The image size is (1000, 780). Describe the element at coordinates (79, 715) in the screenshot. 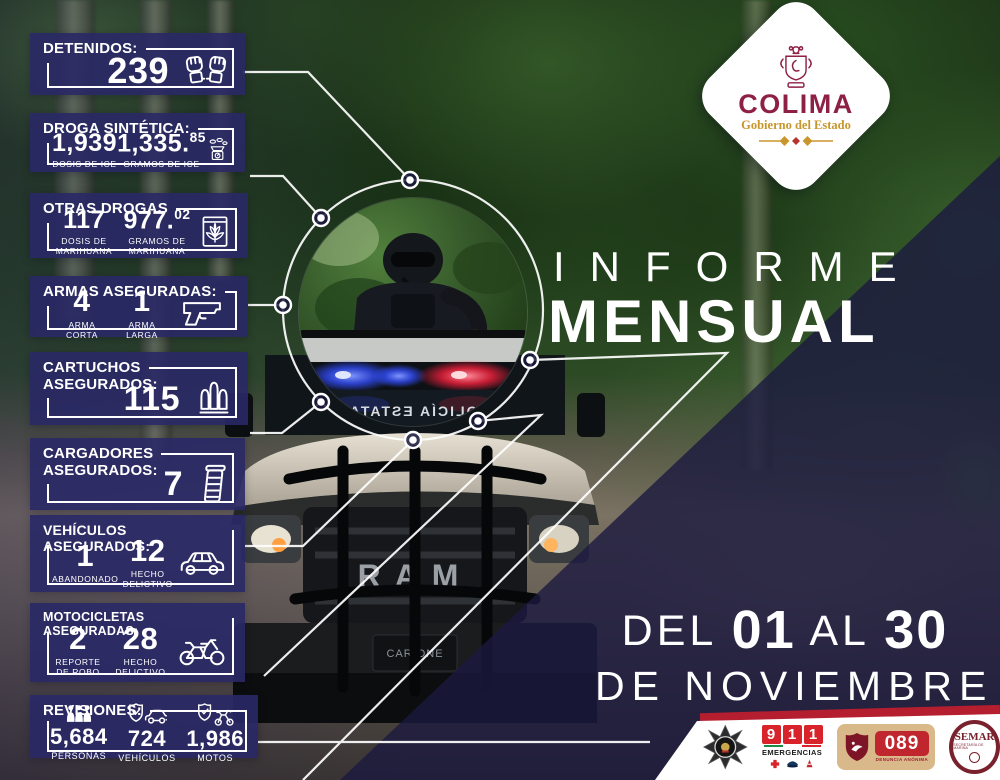

I see `people-icon` at that location.